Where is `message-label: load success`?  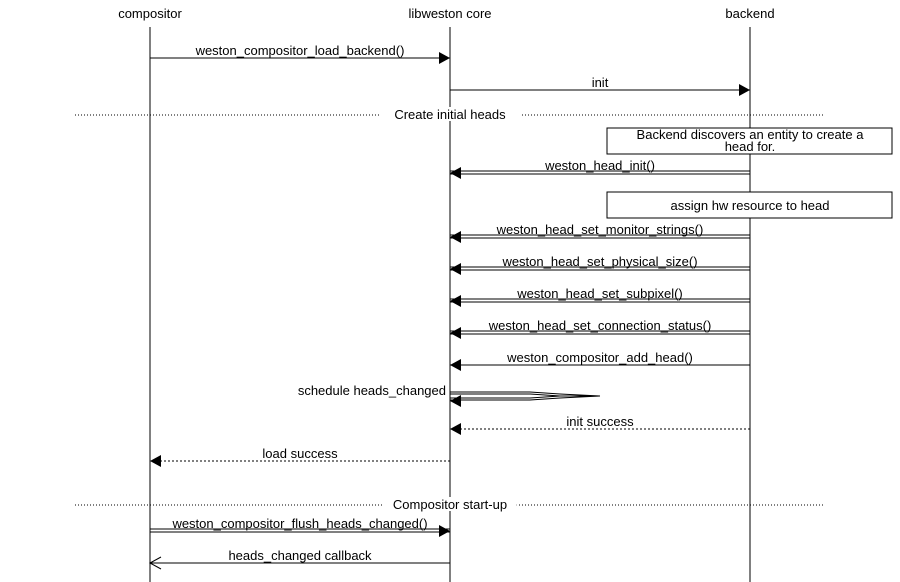
message-label: load success is located at coordinates (300, 453).